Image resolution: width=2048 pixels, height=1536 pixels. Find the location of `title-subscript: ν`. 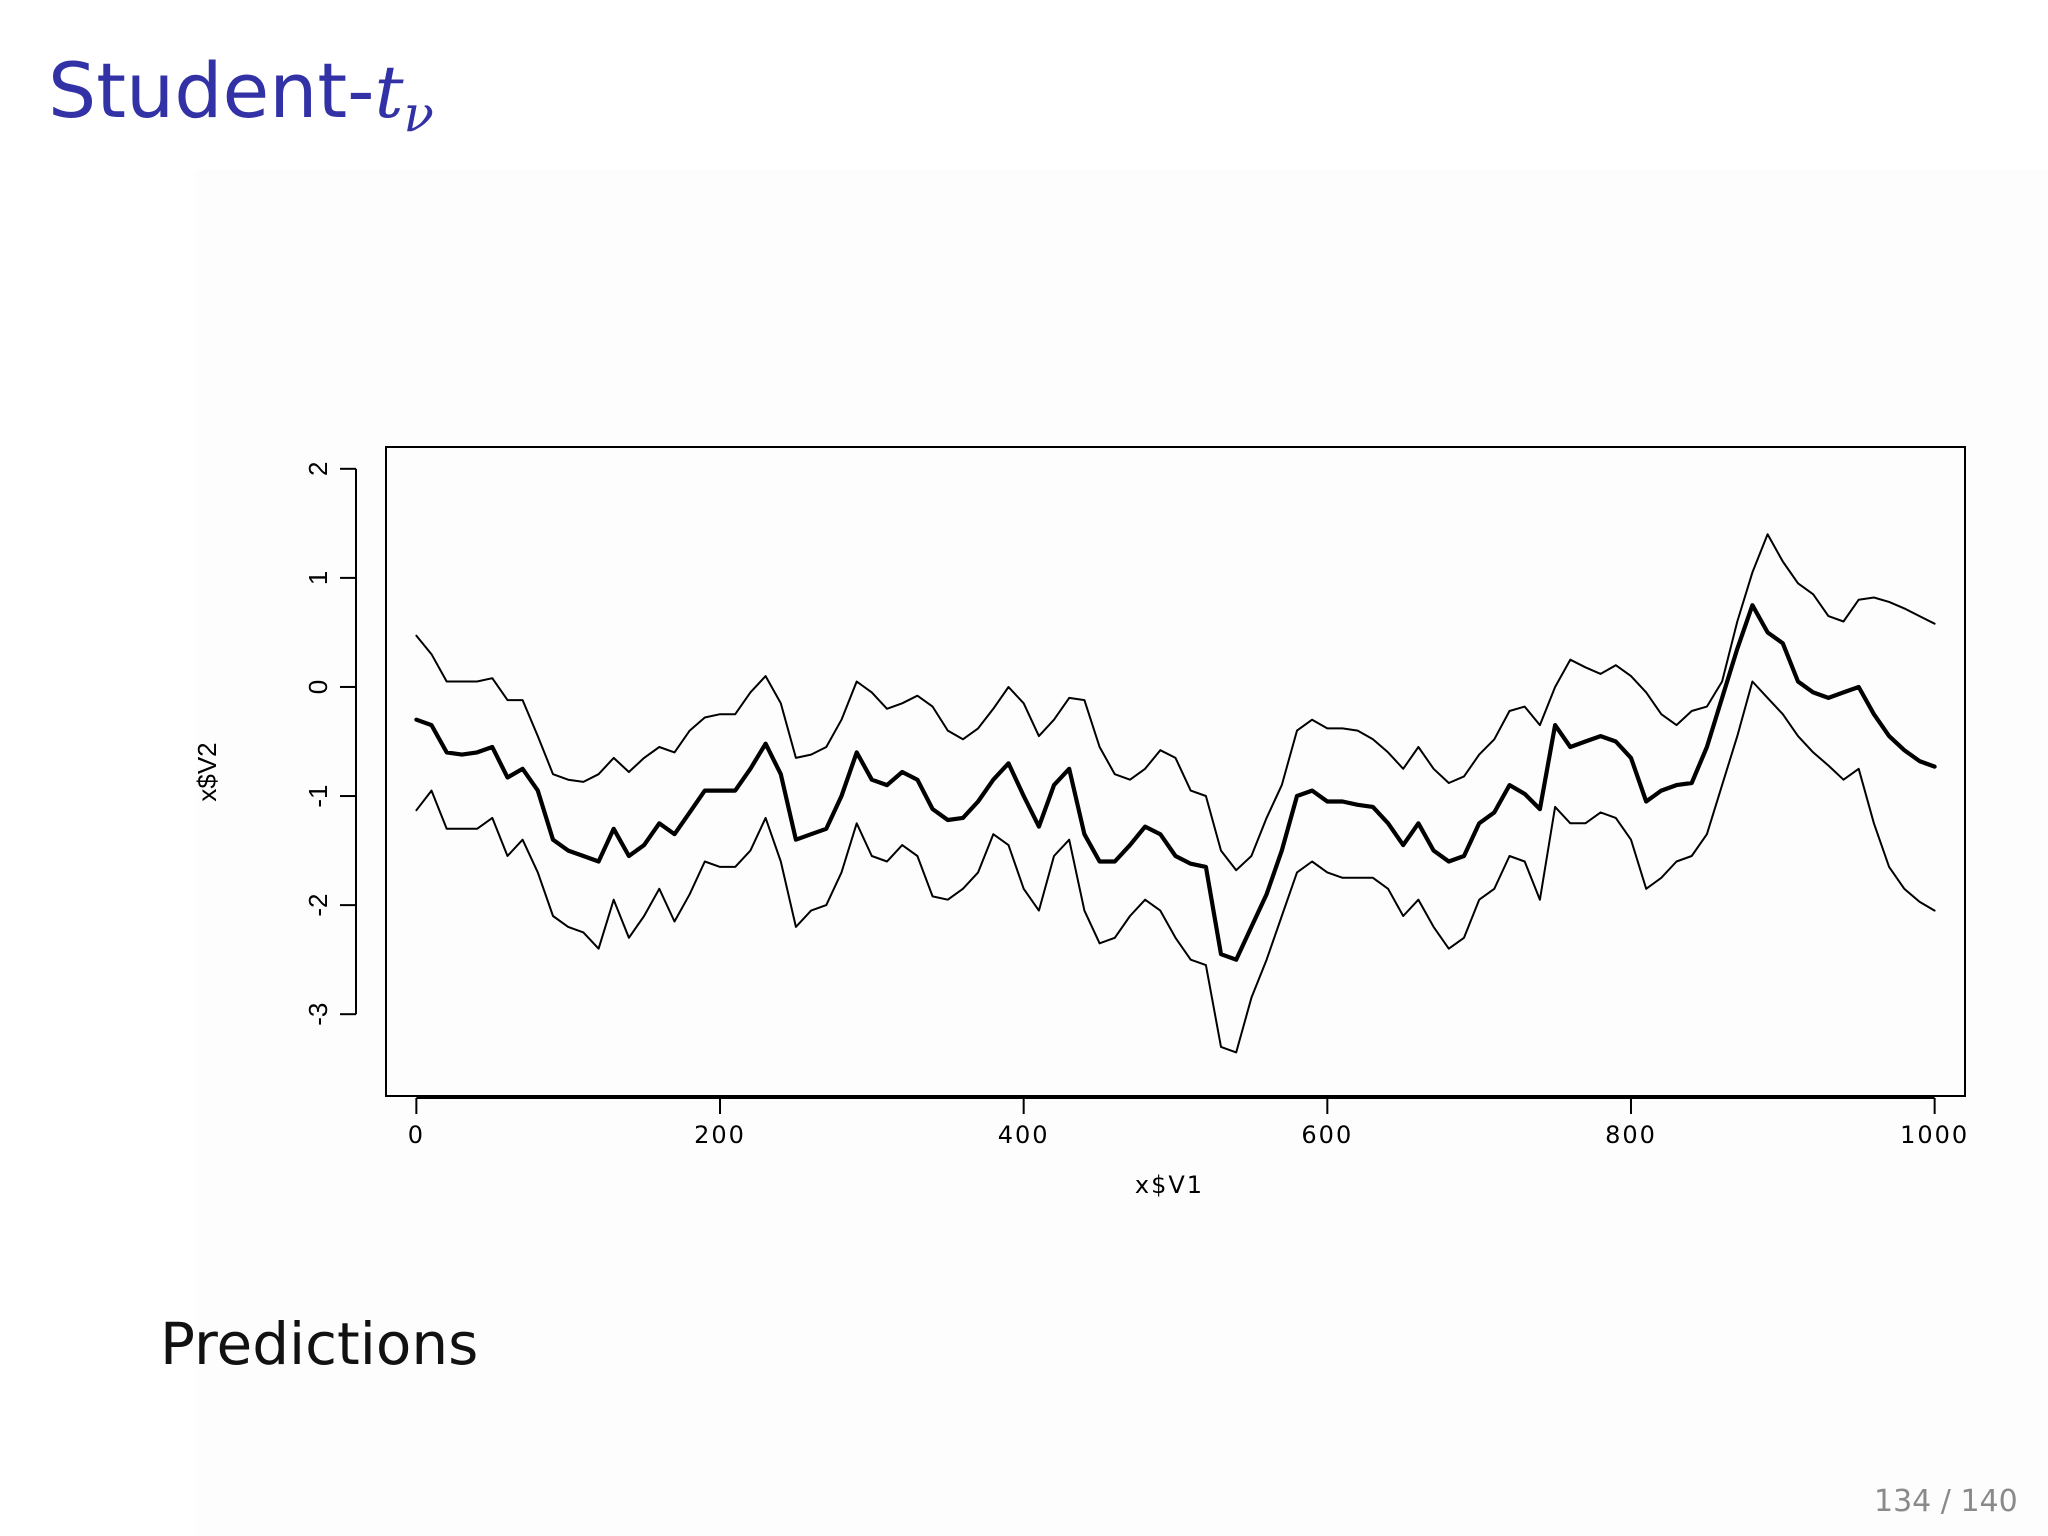

title-subscript: ν is located at coordinates (418, 114).